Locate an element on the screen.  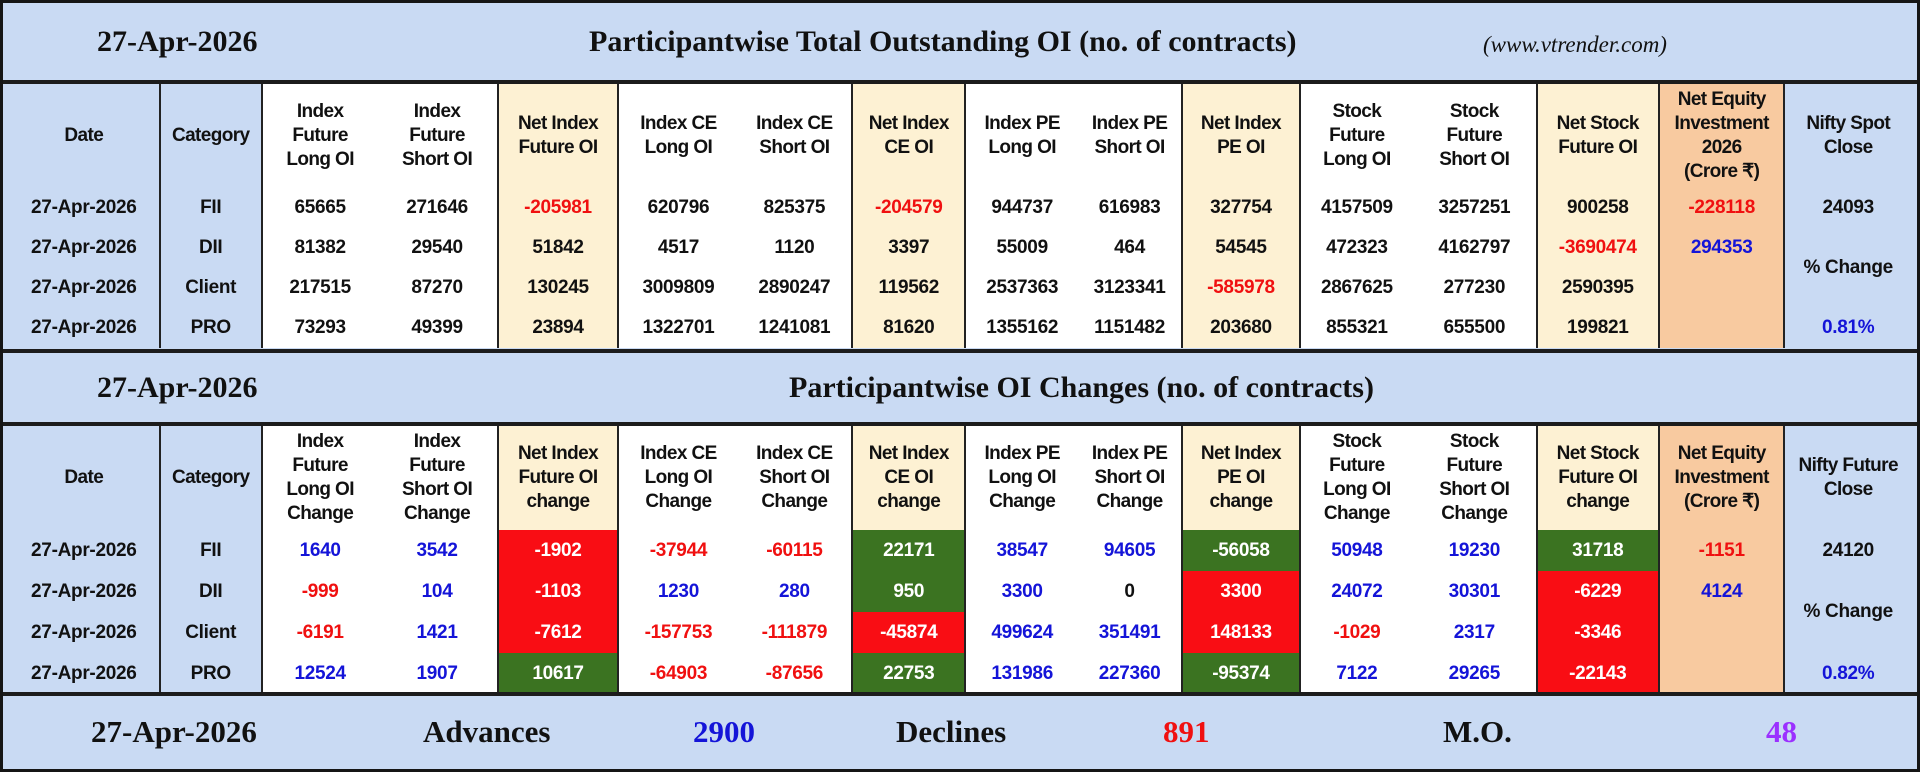
index-ce-long-cell: 620796 is located at coordinates (677, 208).